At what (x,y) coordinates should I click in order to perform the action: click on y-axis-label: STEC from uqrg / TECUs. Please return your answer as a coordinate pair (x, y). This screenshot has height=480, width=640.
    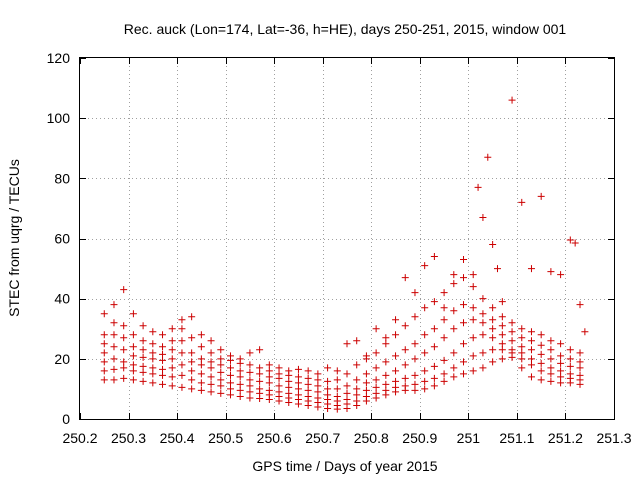
    Looking at the image, I should click on (14, 238).